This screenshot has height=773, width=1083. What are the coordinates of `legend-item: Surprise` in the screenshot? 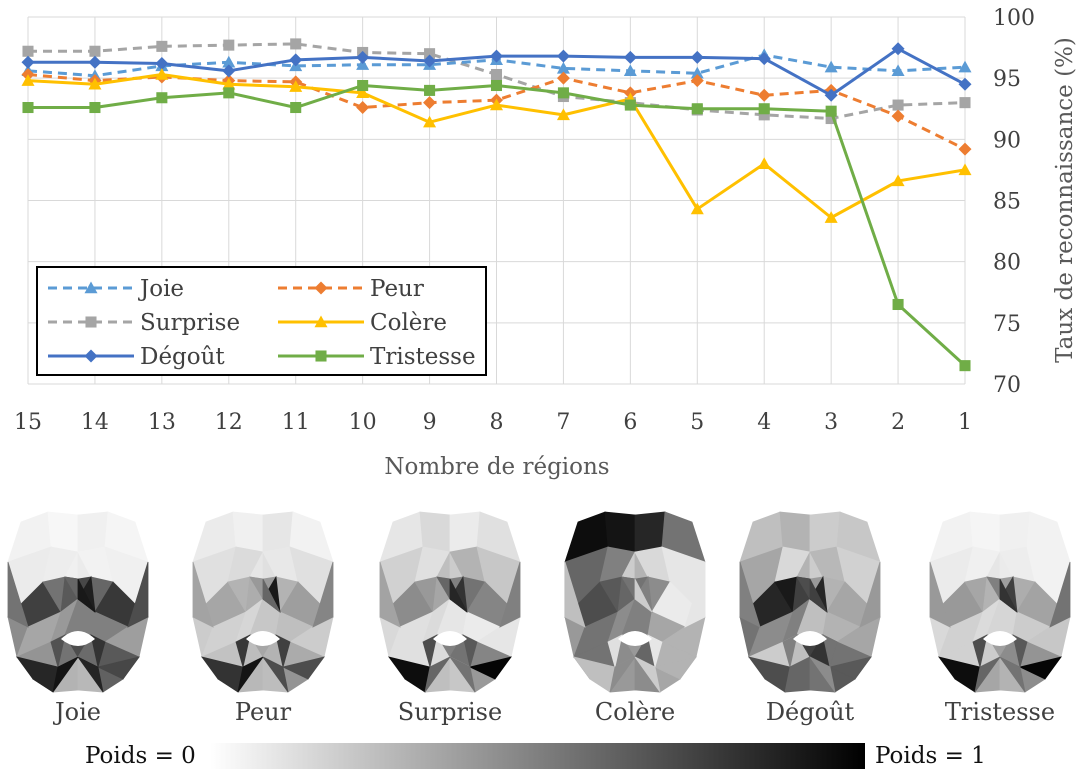 It's located at (144, 323).